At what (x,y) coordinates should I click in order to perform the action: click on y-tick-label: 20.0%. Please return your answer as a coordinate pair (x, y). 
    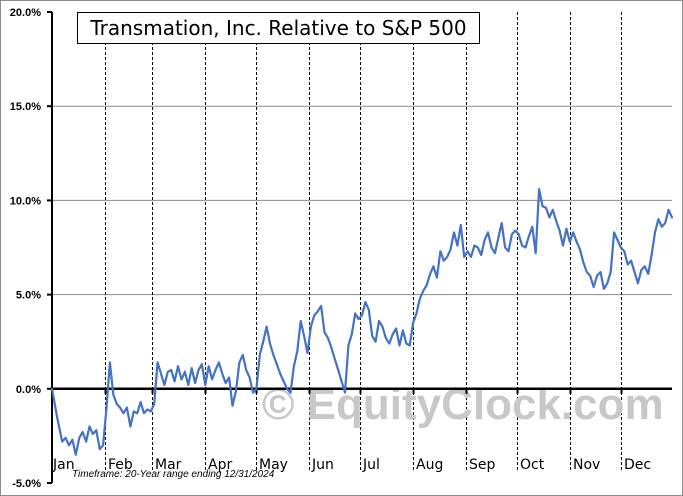
    Looking at the image, I should click on (25, 13).